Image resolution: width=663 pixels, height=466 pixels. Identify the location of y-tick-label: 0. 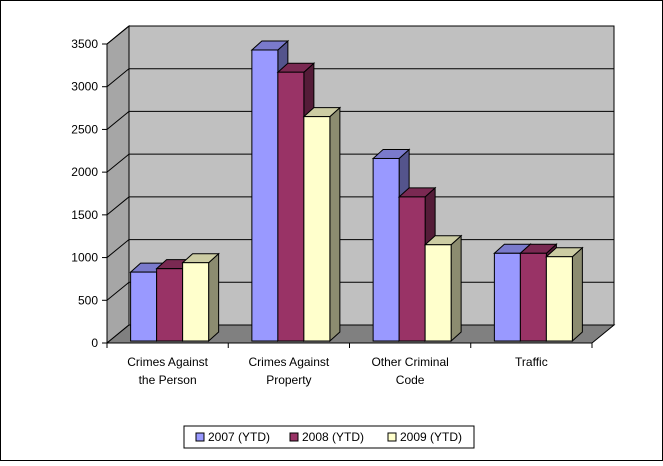
(94, 343).